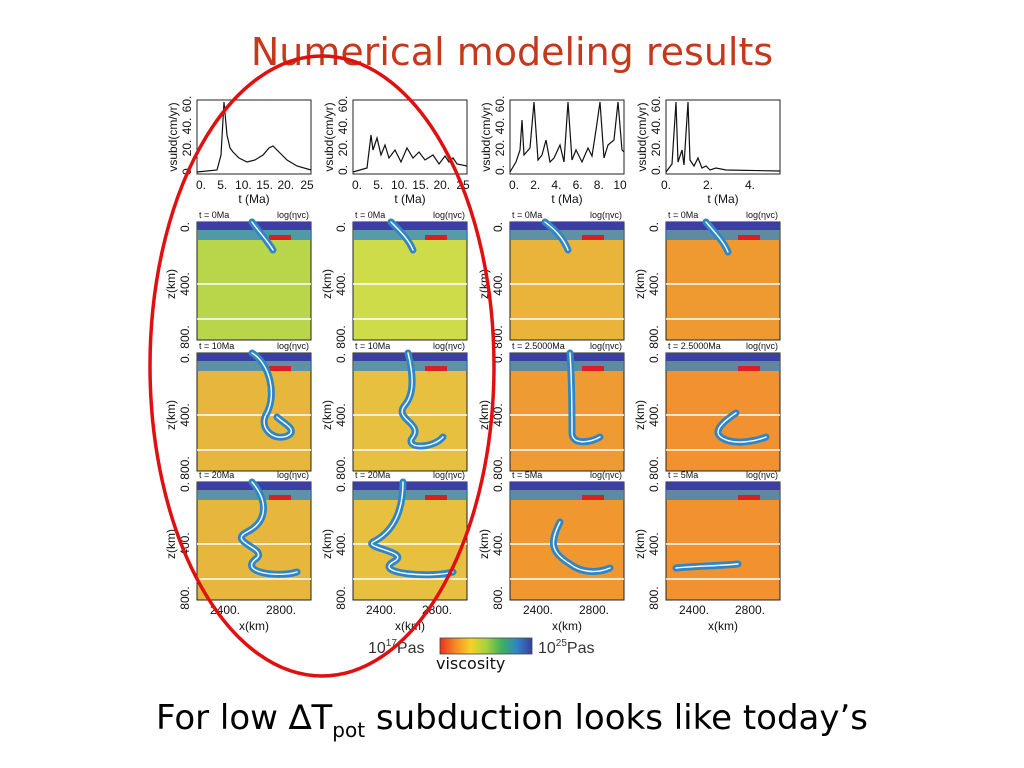  Describe the element at coordinates (378, 185) in the screenshot. I see `velocity-xtick-label: 5.` at that location.